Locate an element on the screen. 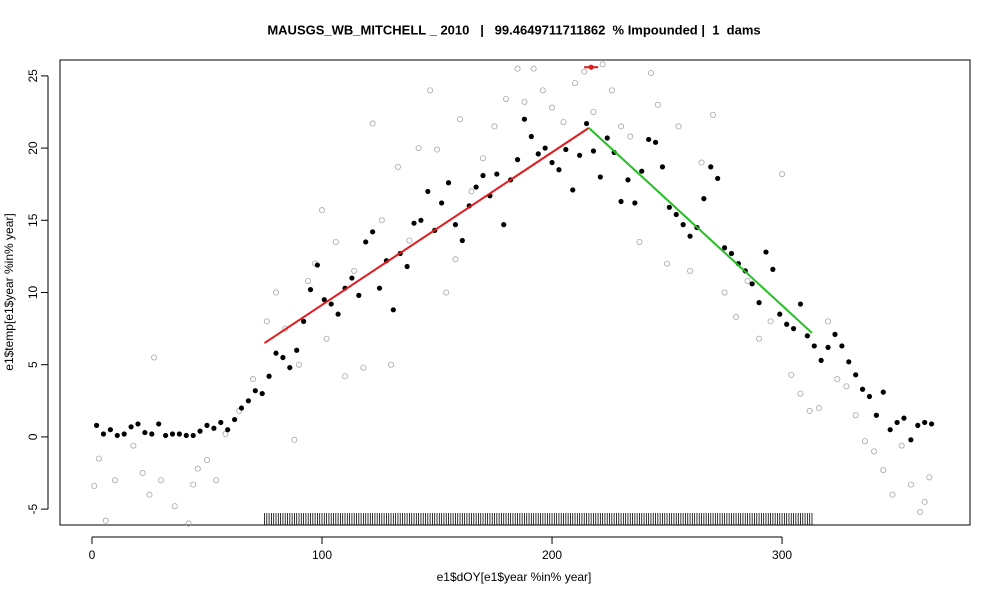 This screenshot has width=1000, height=600. x-tick-label: 100 is located at coordinates (322, 555).